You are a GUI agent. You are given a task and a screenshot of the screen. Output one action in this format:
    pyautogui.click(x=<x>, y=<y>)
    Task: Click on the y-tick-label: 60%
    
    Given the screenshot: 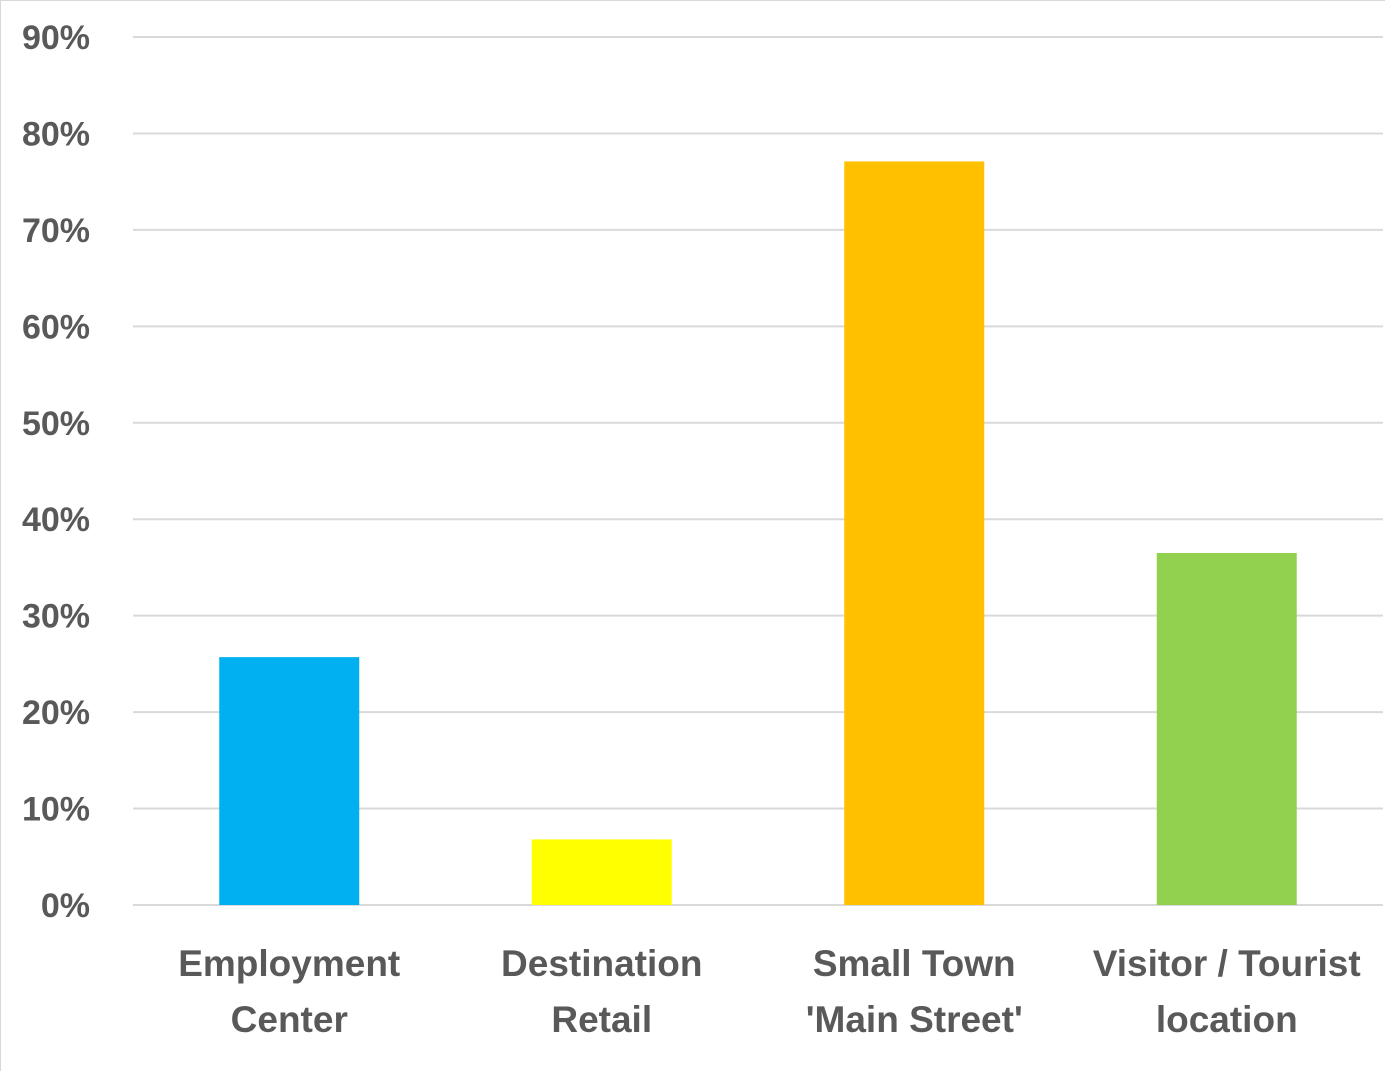 What is the action you would take?
    pyautogui.click(x=56, y=327)
    